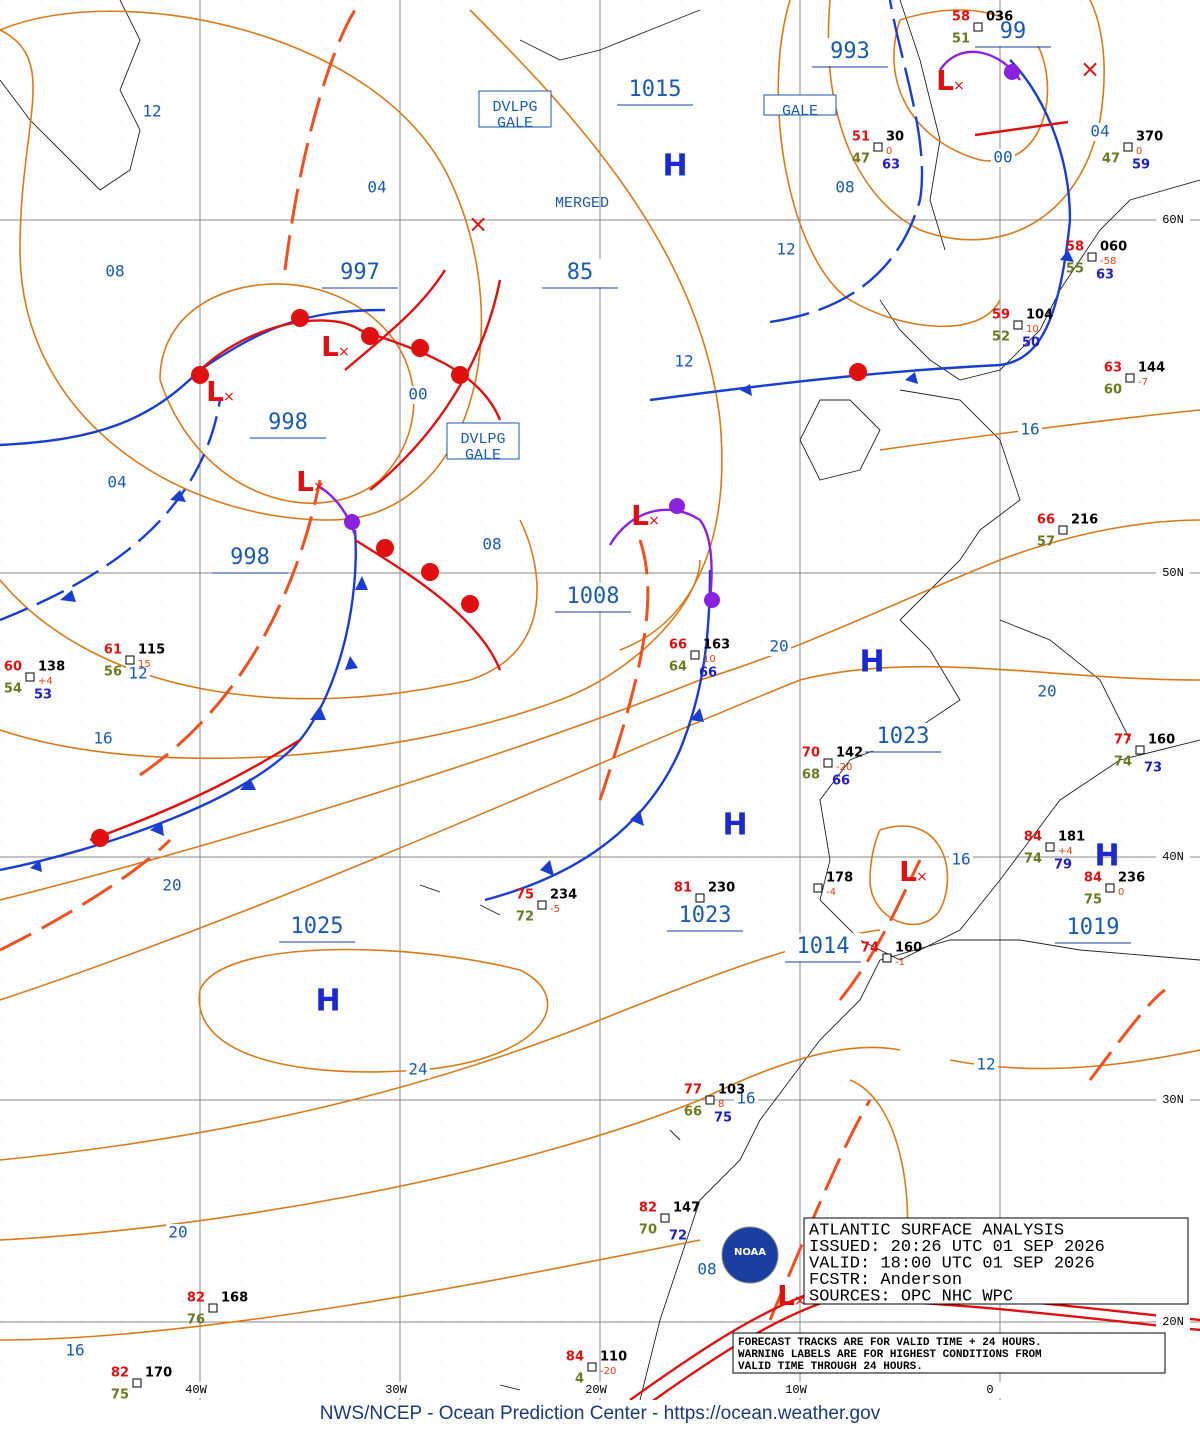 This screenshot has height=1433, width=1200. I want to click on station-pressure: 181, so click(1071, 837).